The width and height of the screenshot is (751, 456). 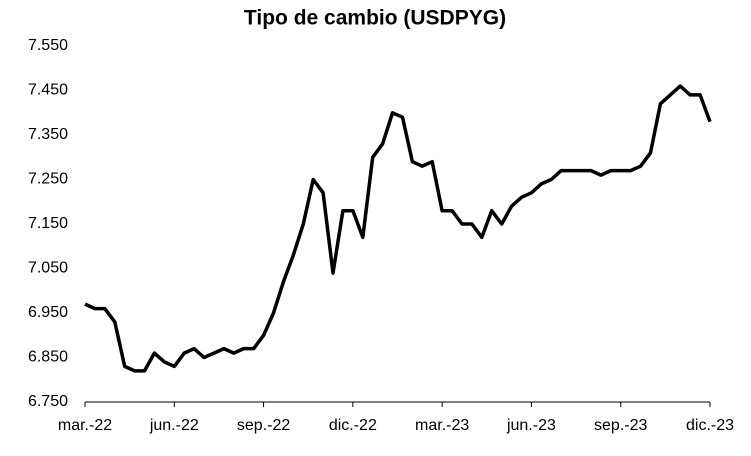 I want to click on x-tick-label: mar.-23, so click(x=442, y=425).